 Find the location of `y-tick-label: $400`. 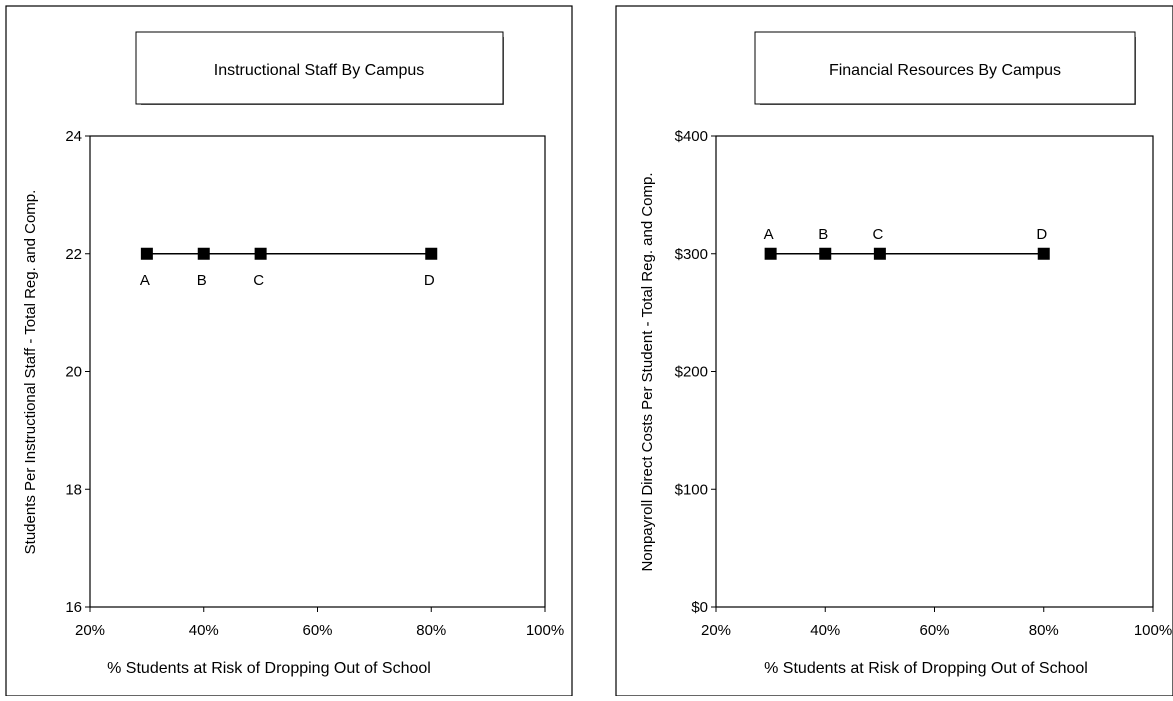

y-tick-label: $400 is located at coordinates (691, 136).